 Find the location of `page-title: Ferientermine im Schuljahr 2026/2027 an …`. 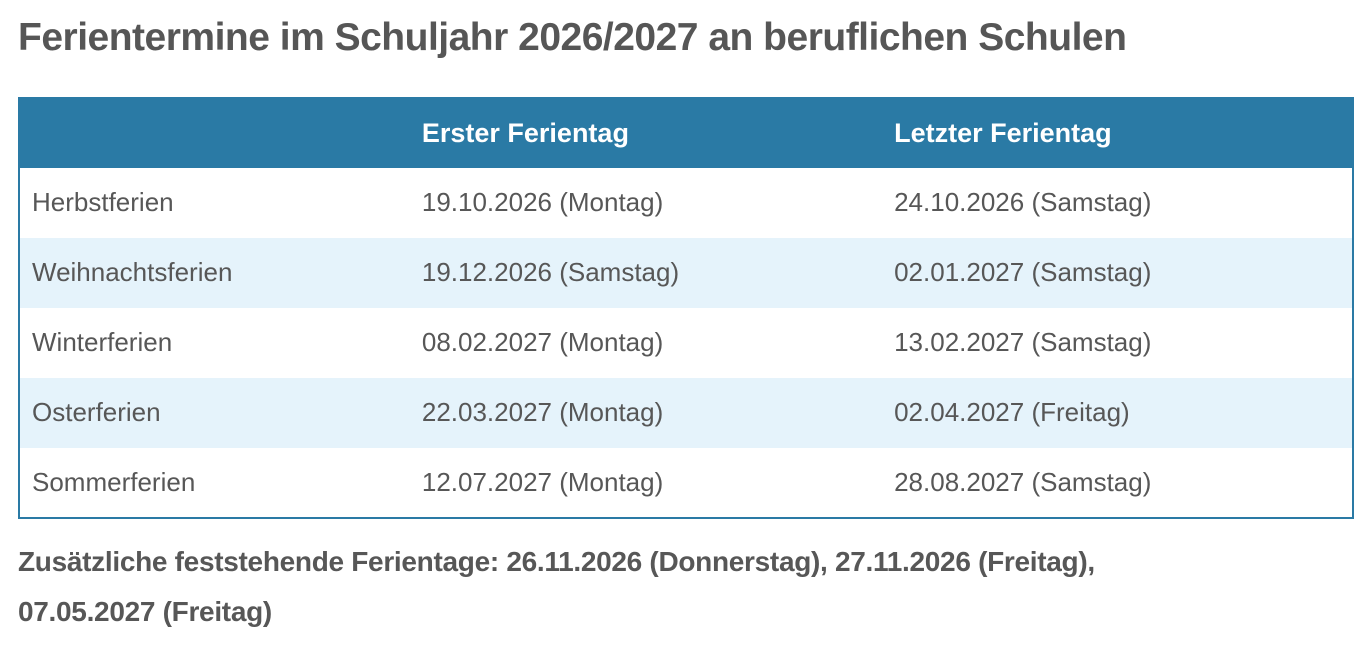

page-title: Ferientermine im Schuljahr 2026/2027 an … is located at coordinates (572, 37).